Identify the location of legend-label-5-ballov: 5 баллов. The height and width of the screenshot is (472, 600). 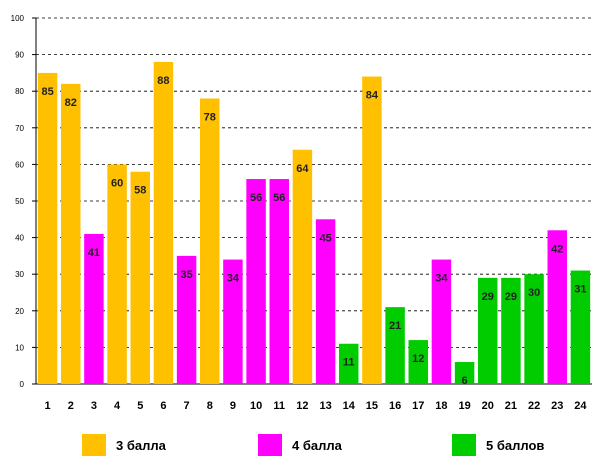
(515, 445).